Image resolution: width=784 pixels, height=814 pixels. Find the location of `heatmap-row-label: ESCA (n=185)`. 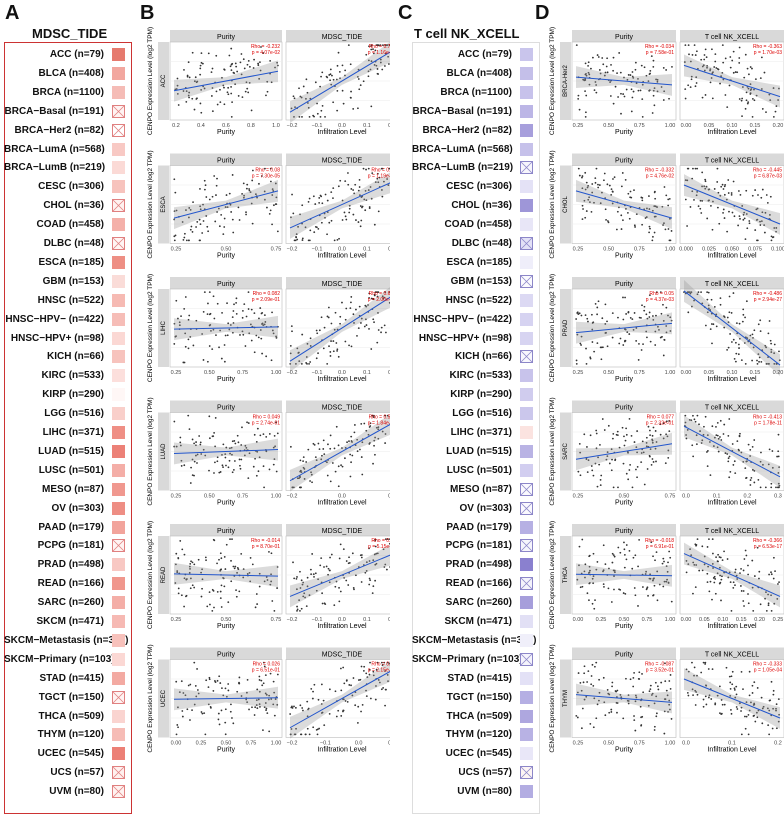

heatmap-row-label: ESCA (n=185) is located at coordinates (462, 262).